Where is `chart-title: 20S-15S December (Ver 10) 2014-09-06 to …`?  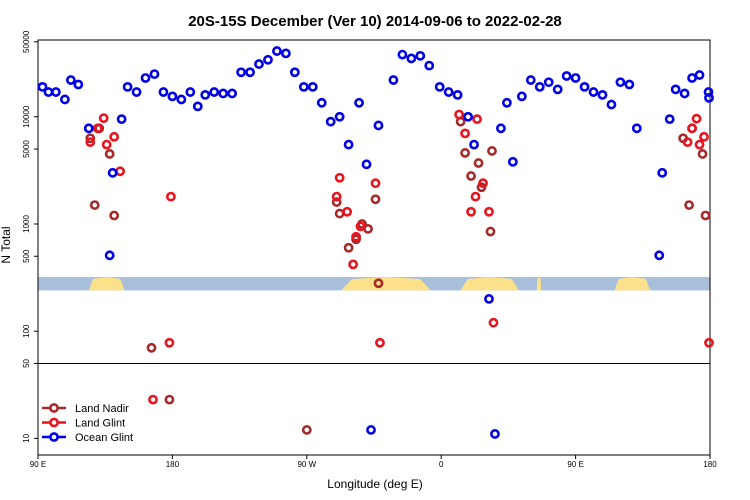
chart-title: 20S-15S December (Ver 10) 2014-09-06 to … is located at coordinates (375, 21).